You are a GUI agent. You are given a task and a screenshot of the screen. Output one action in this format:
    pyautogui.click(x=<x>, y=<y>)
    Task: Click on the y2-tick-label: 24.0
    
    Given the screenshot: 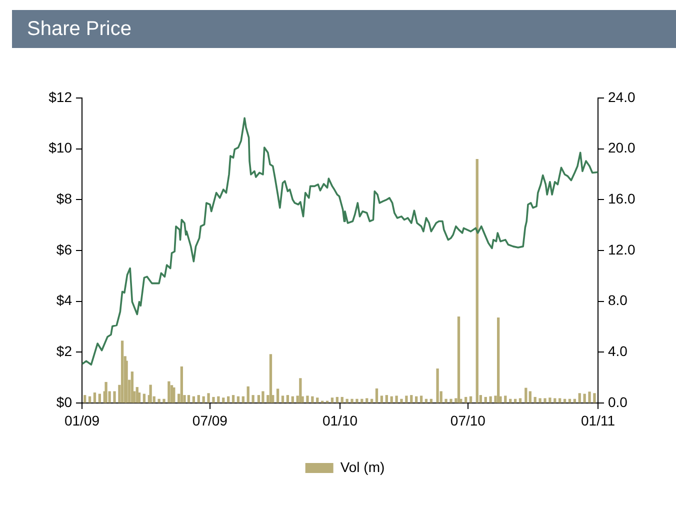 What is the action you would take?
    pyautogui.click(x=622, y=96)
    